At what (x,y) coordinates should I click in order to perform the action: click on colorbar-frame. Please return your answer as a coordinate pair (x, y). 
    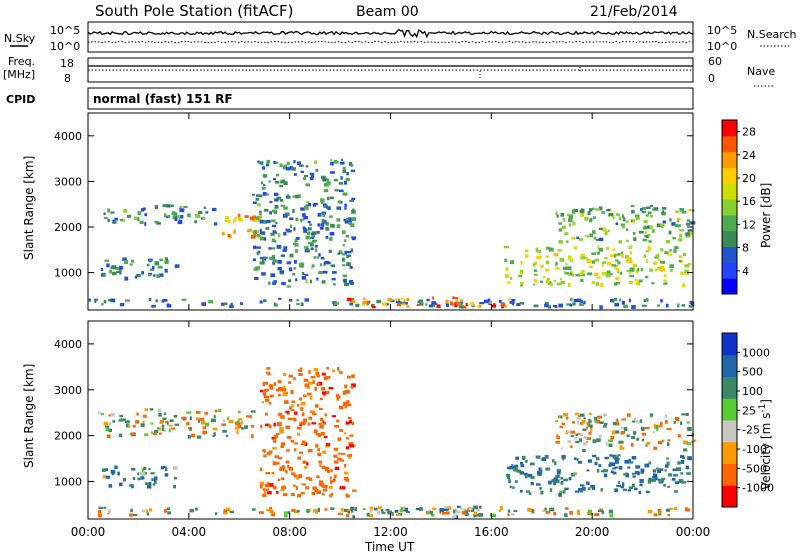
    Looking at the image, I should click on (729, 207).